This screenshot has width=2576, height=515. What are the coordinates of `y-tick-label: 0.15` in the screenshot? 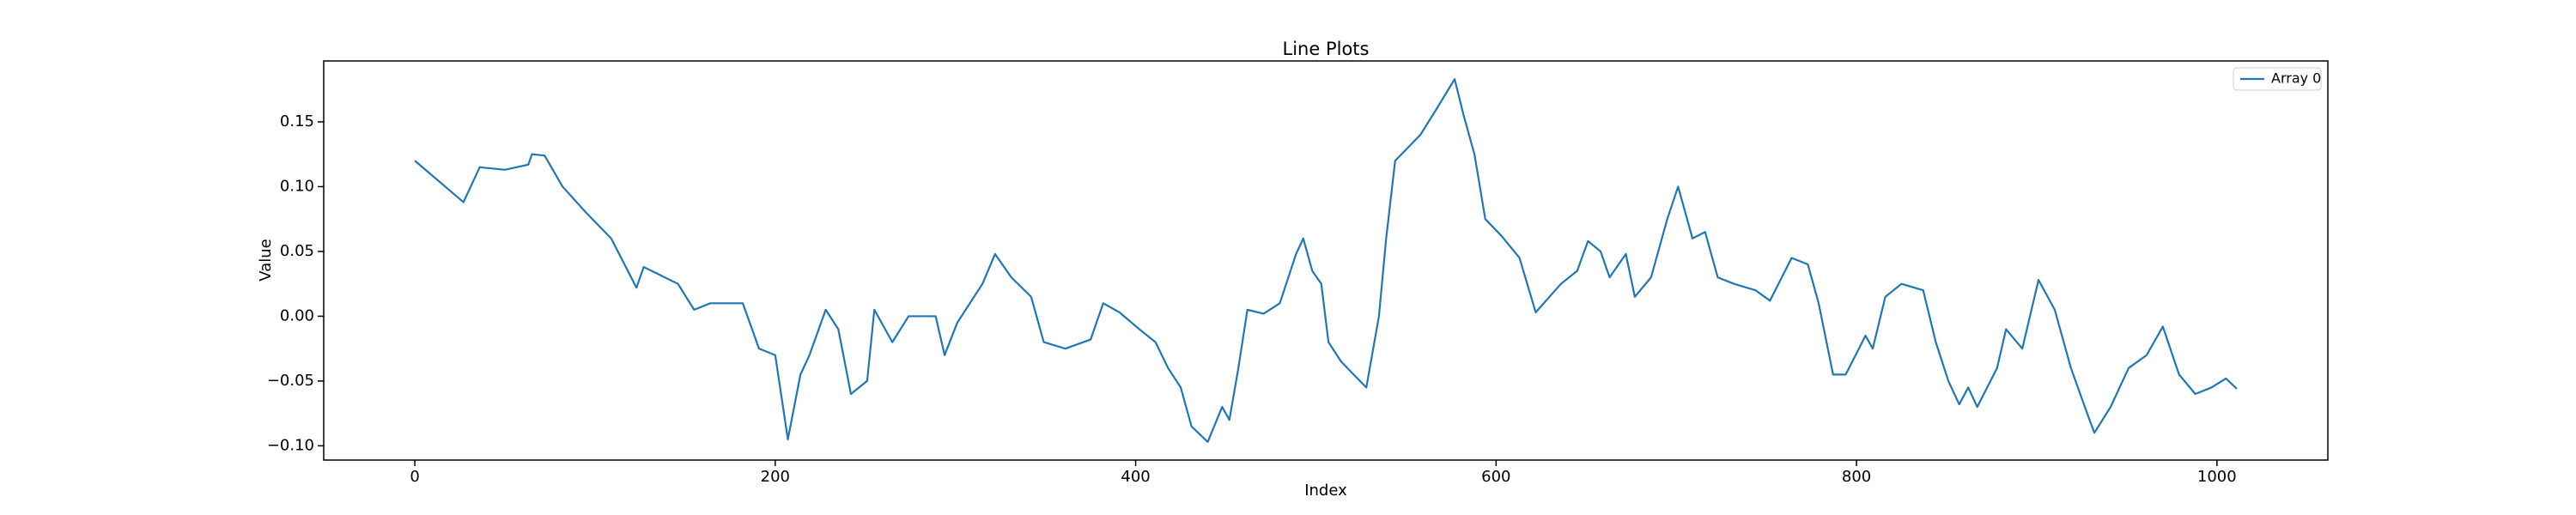 It's located at (297, 121).